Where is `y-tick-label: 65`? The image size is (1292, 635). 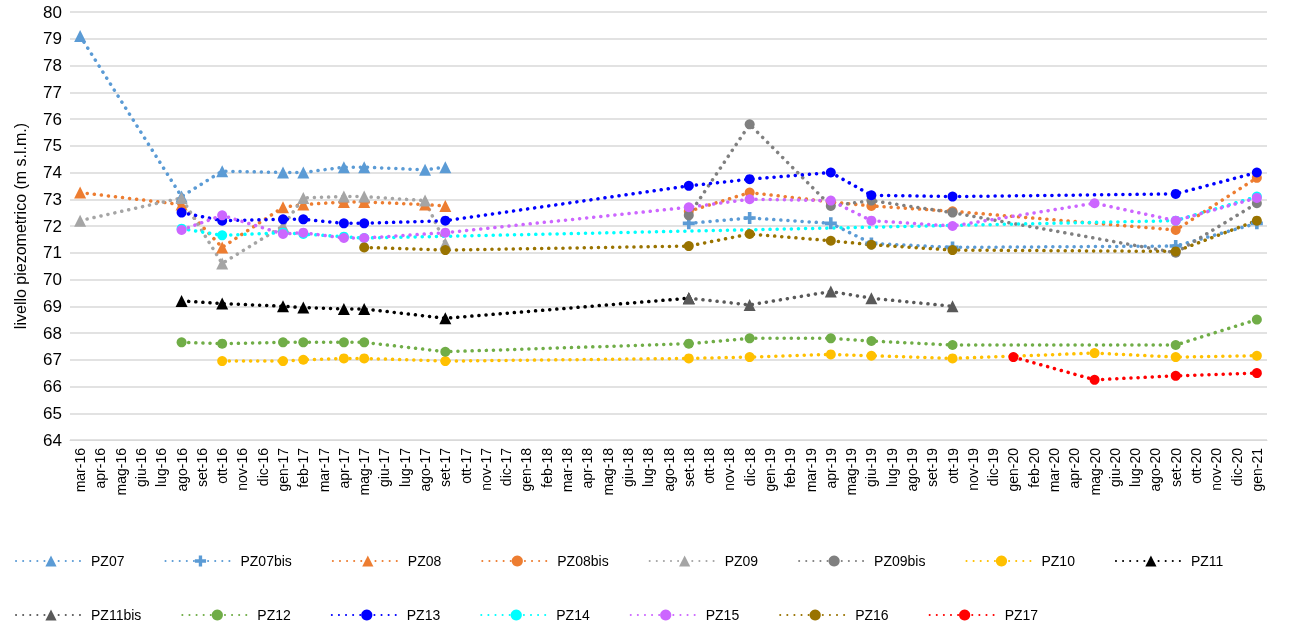 y-tick-label: 65 is located at coordinates (52, 413).